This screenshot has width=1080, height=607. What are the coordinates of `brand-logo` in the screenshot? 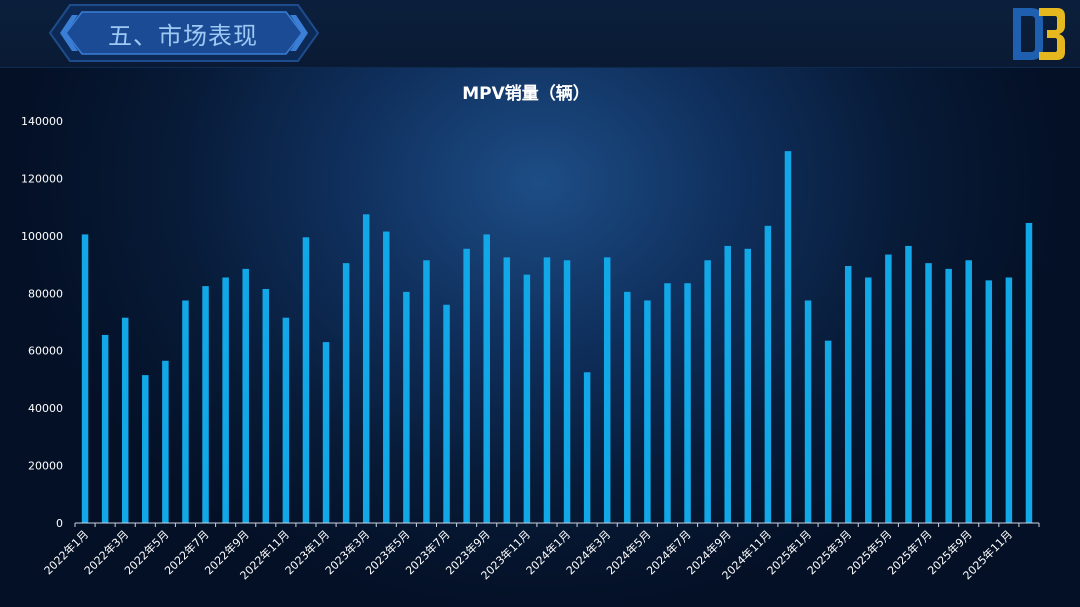 It's located at (1039, 34).